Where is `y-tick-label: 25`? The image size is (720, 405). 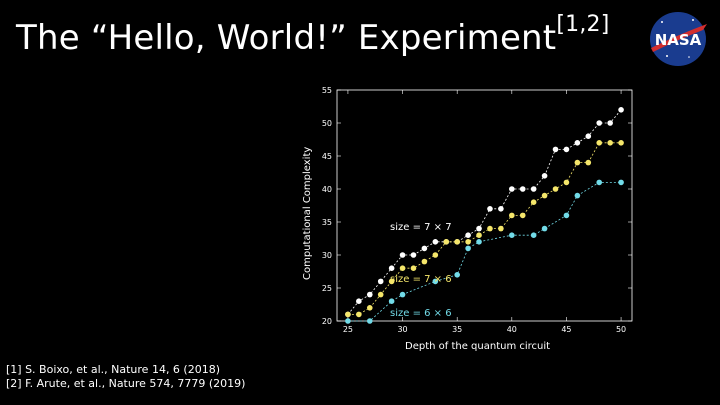 y-tick-label: 25 is located at coordinates (327, 288).